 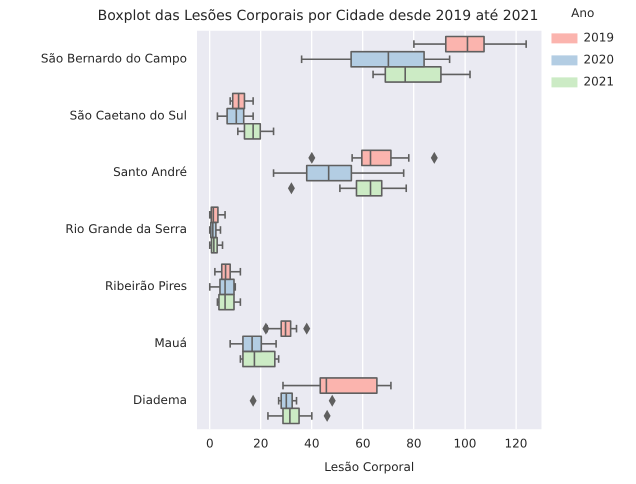 I want to click on chart-title: Boxplot das Lesões Corporais por Cidade desde 2019 até 2021, so click(x=318, y=16).